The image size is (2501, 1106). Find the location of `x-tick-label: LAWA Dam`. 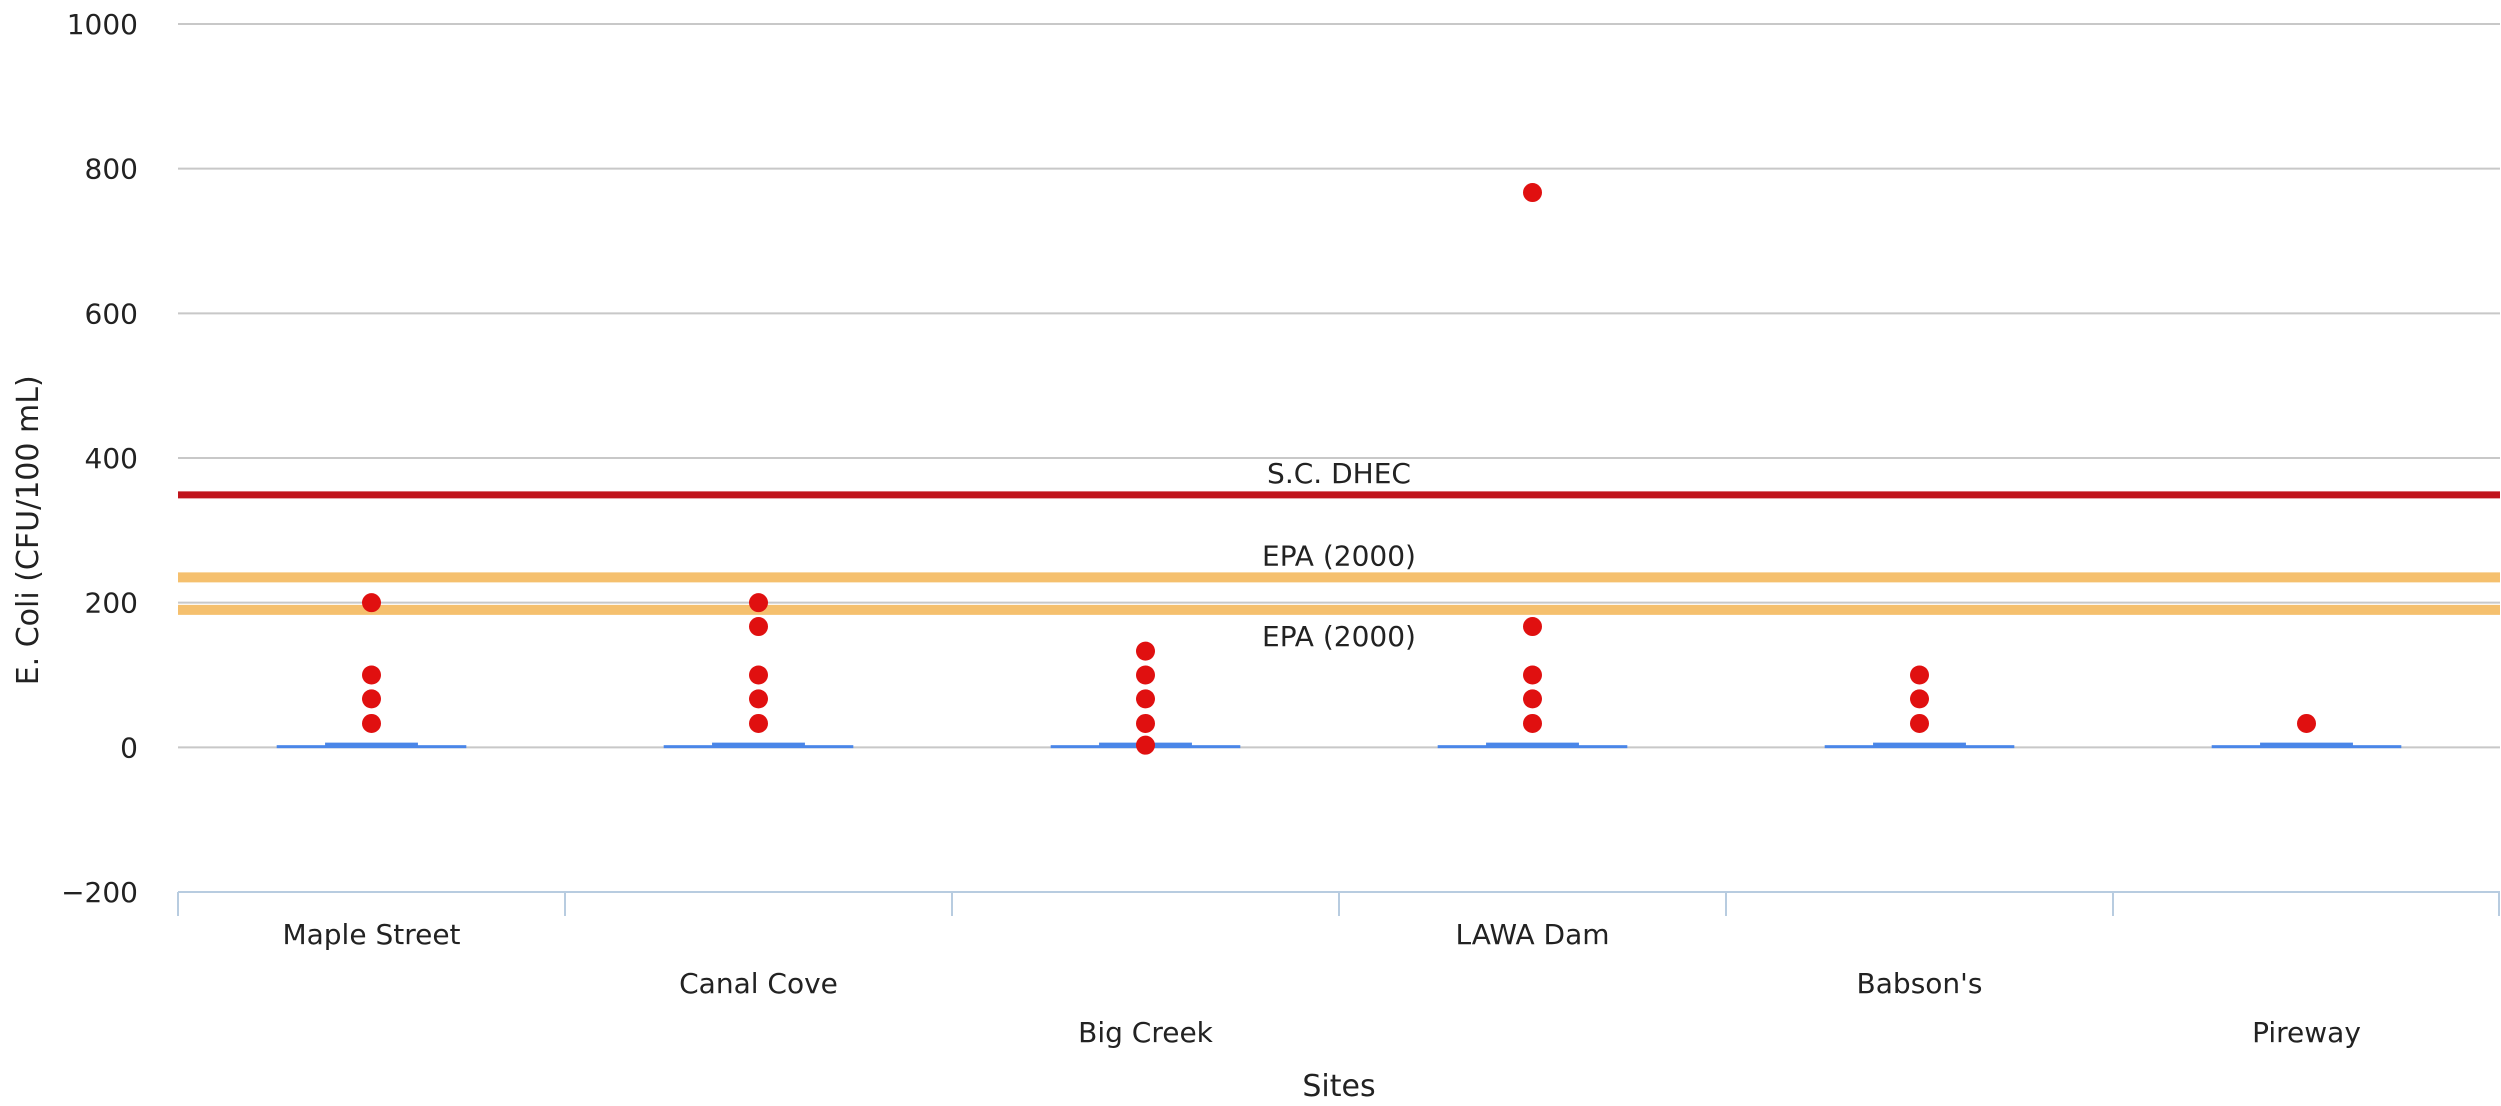

x-tick-label: LAWA Dam is located at coordinates (1532, 934).